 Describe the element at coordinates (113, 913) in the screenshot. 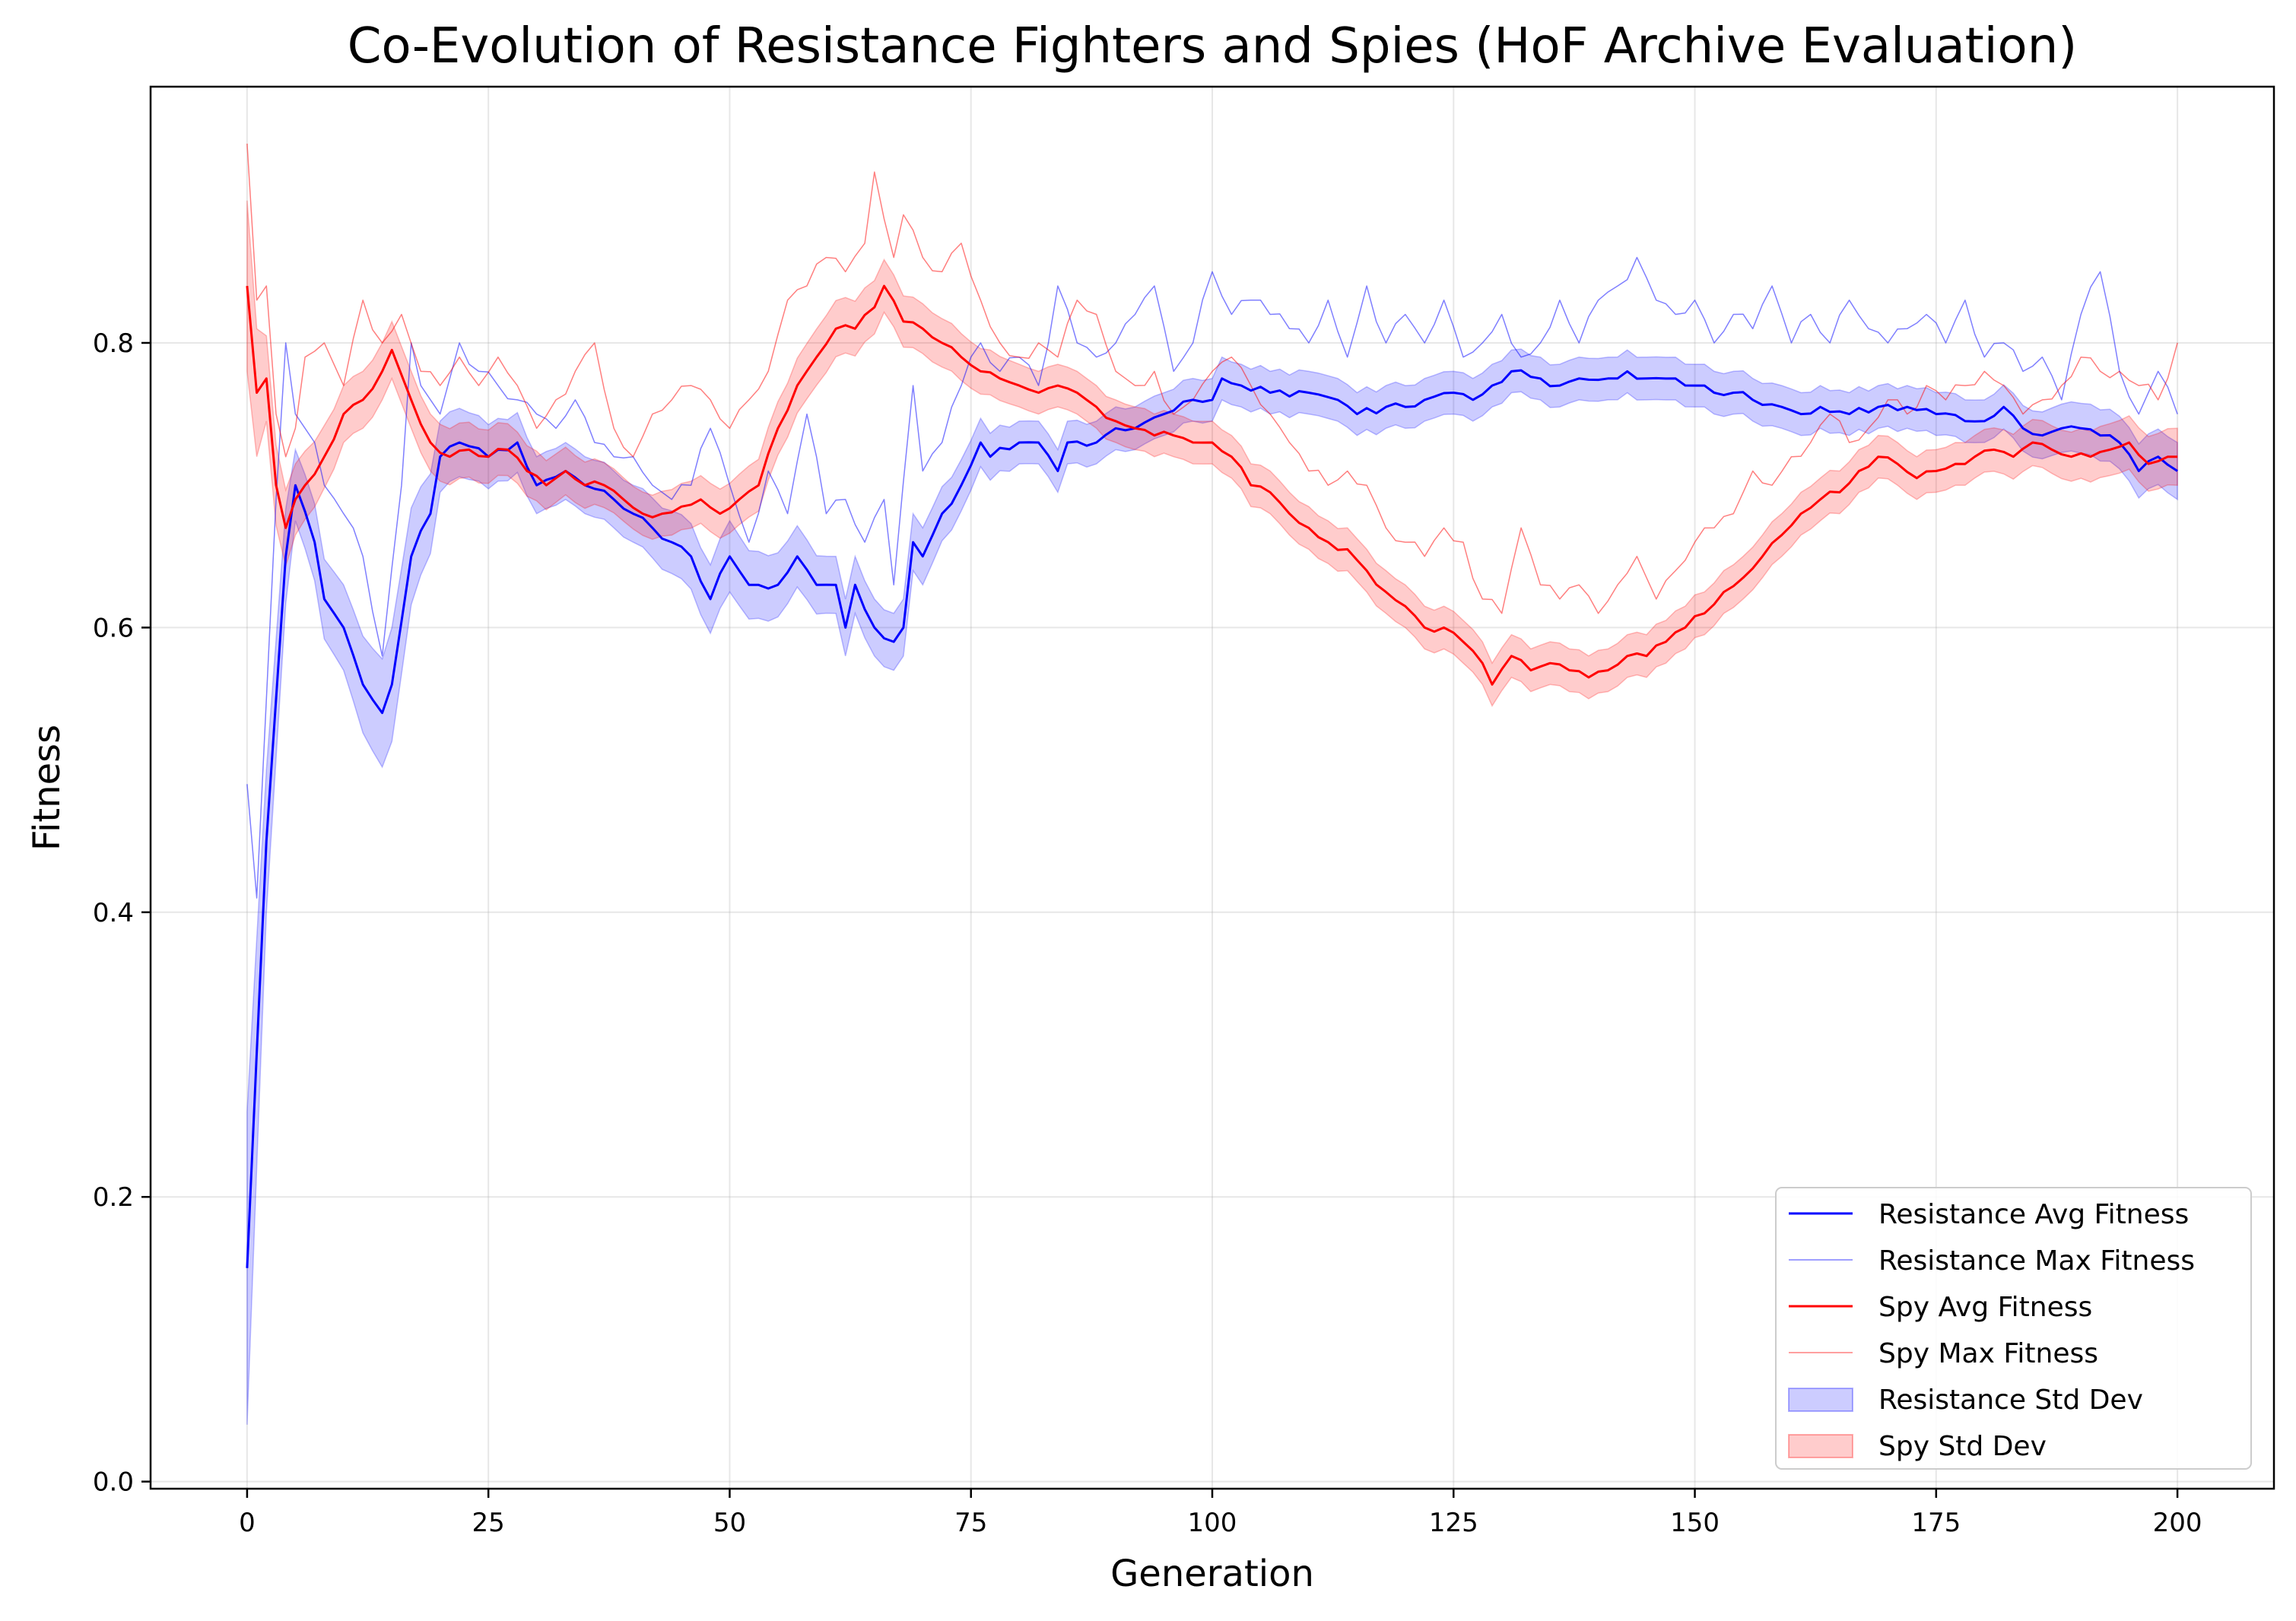

I see `y-tick-label: 0.4` at that location.